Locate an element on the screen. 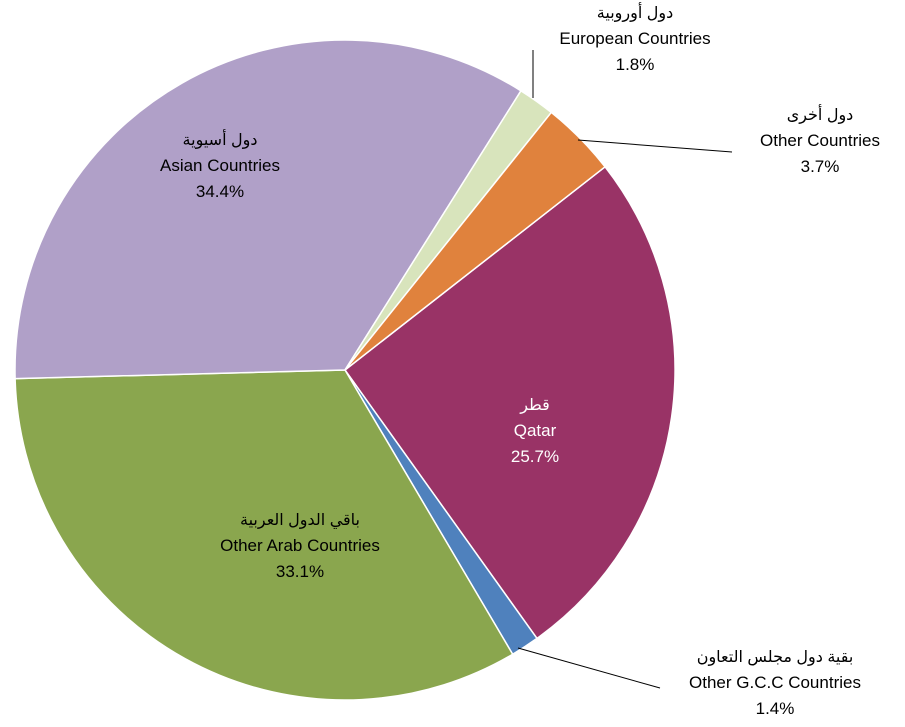 This screenshot has height=727, width=905. slice-label-arabic: دول أسيوية is located at coordinates (220, 139).